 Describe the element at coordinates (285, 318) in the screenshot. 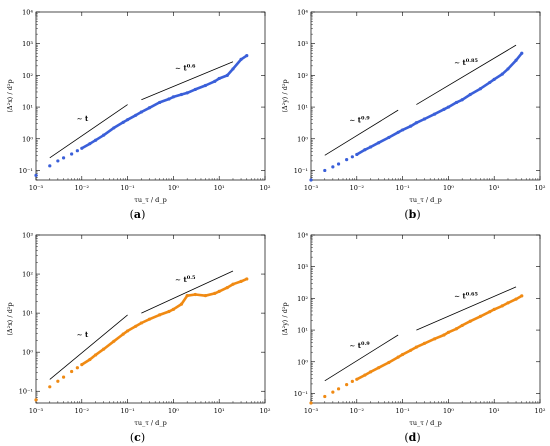

I see `y-axis-label: ⟨Δ²y⟩ / d²p` at that location.